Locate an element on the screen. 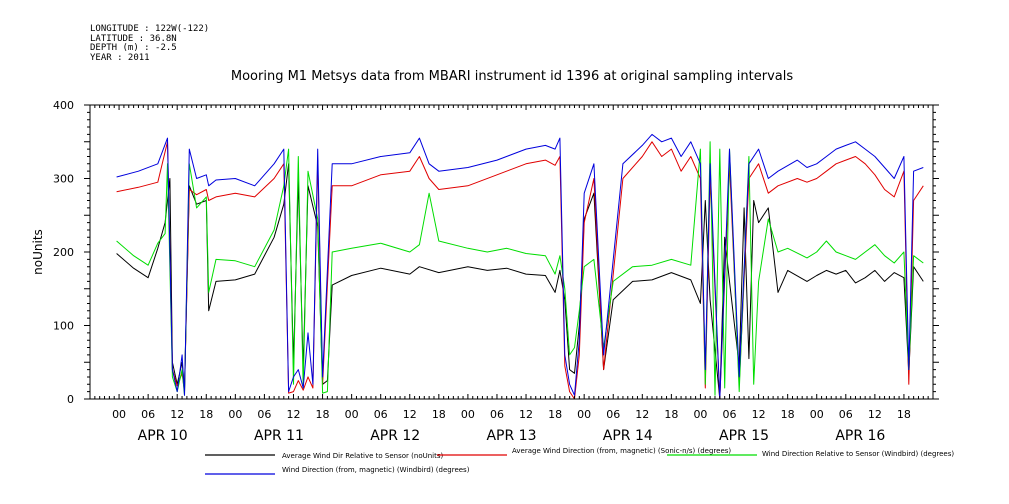 The image size is (1009, 504). x-date-label: APR 10 is located at coordinates (163, 436).